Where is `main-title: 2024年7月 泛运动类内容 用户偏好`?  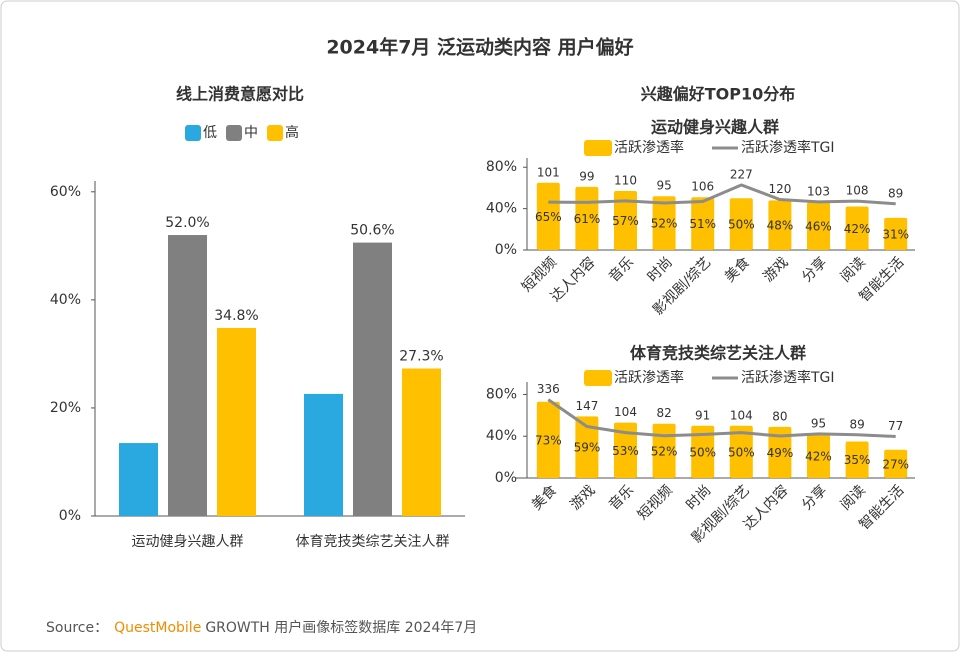
main-title: 2024年7月 泛运动类内容 用户偏好 is located at coordinates (479, 47).